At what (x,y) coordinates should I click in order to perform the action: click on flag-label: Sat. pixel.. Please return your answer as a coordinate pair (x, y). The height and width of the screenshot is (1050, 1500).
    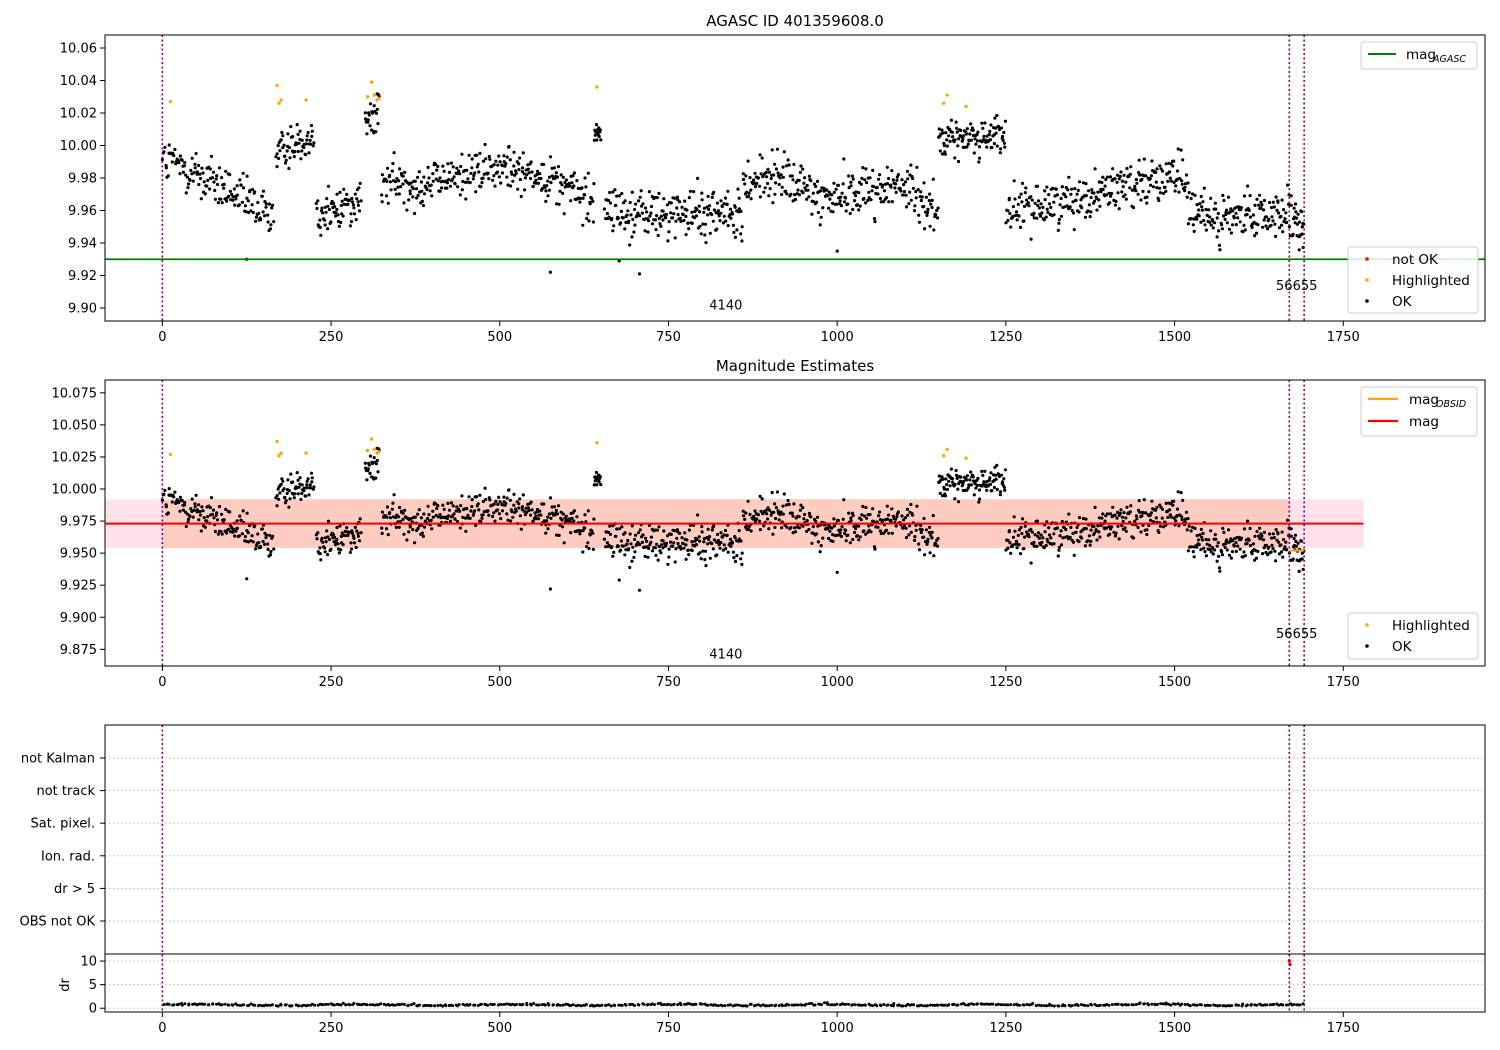
    Looking at the image, I should click on (63, 824).